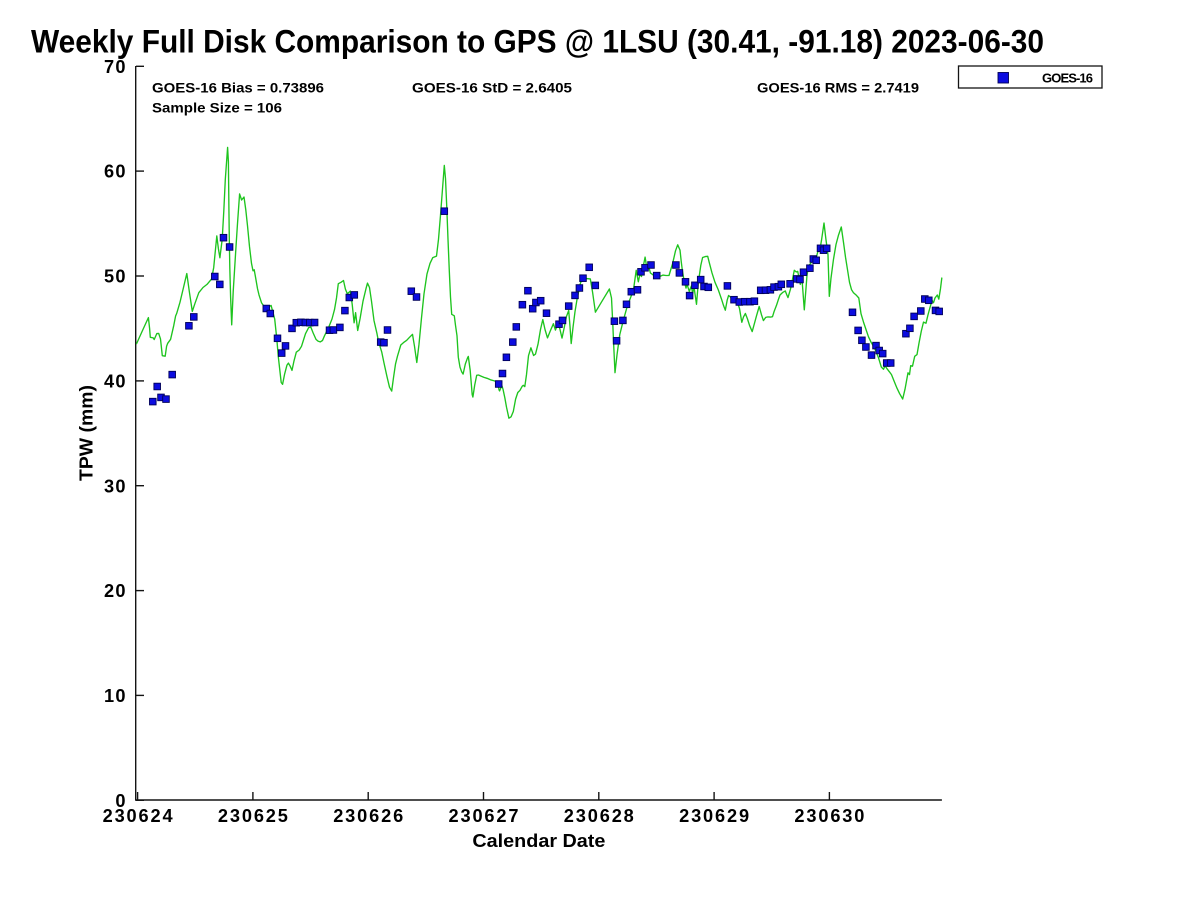 This screenshot has height=900, width=1200. I want to click on svg-text: 70, so click(115, 67).